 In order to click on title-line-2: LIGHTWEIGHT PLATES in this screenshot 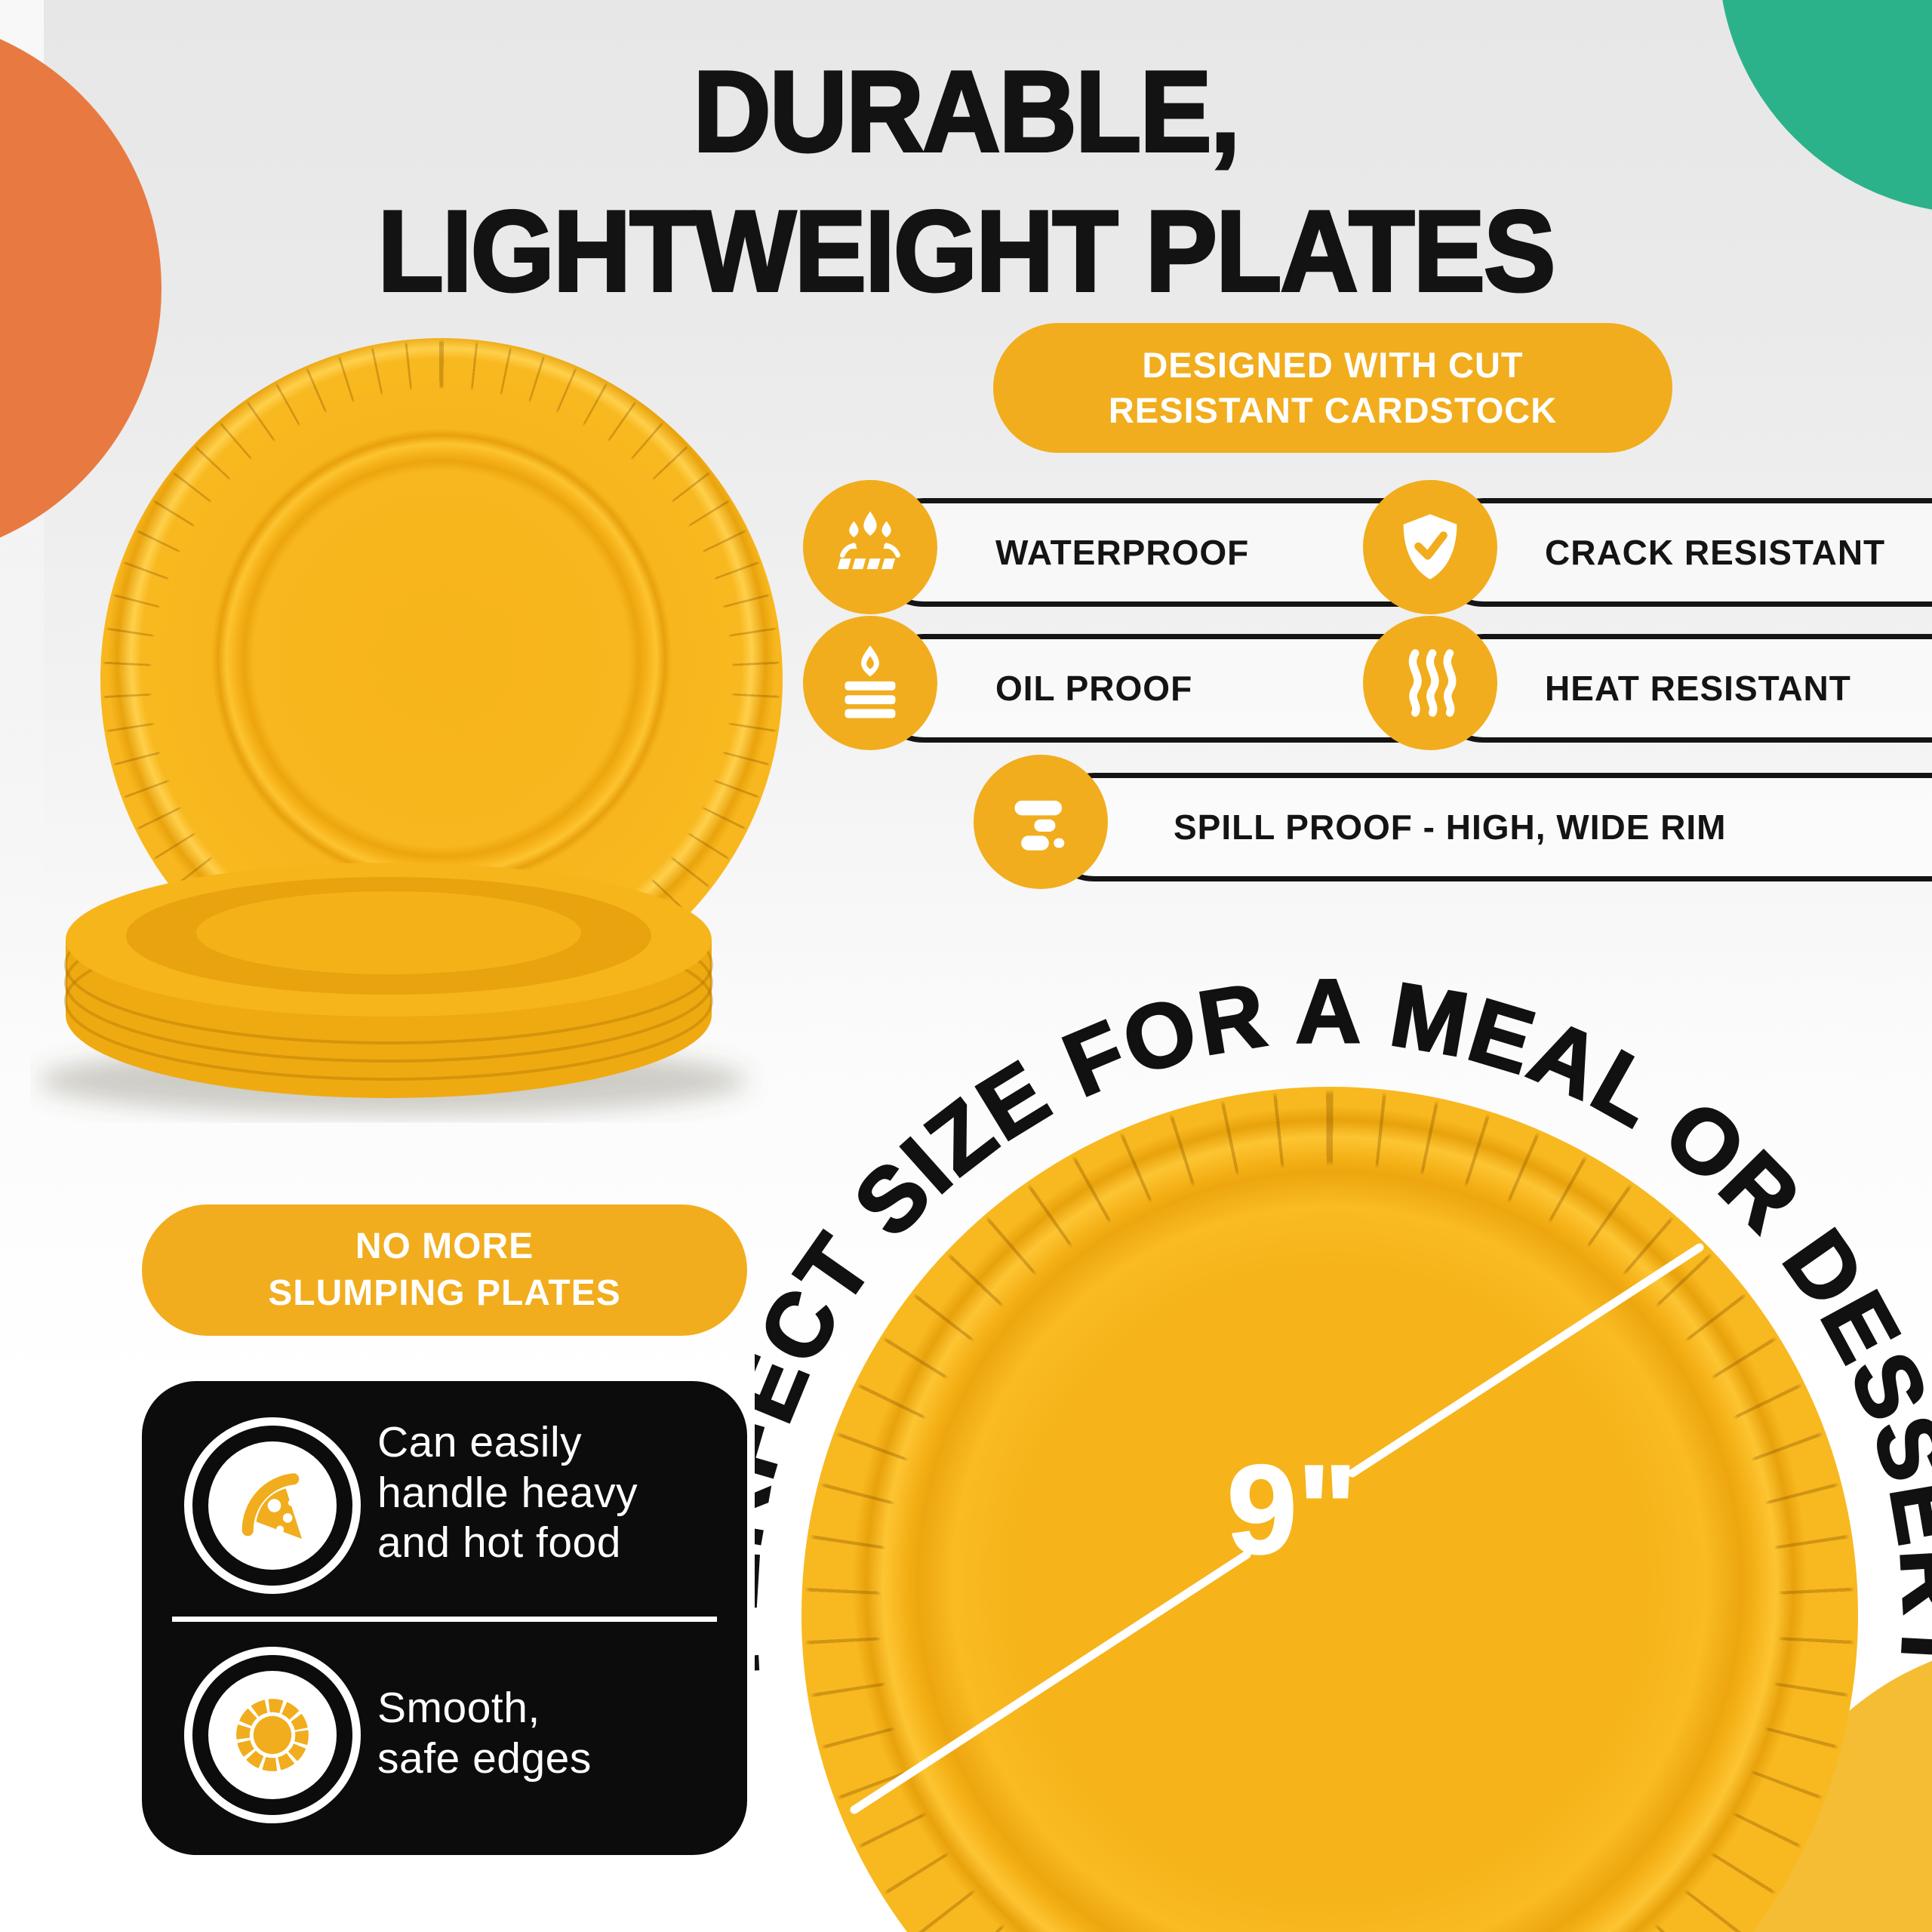, I will do `click(967, 251)`.